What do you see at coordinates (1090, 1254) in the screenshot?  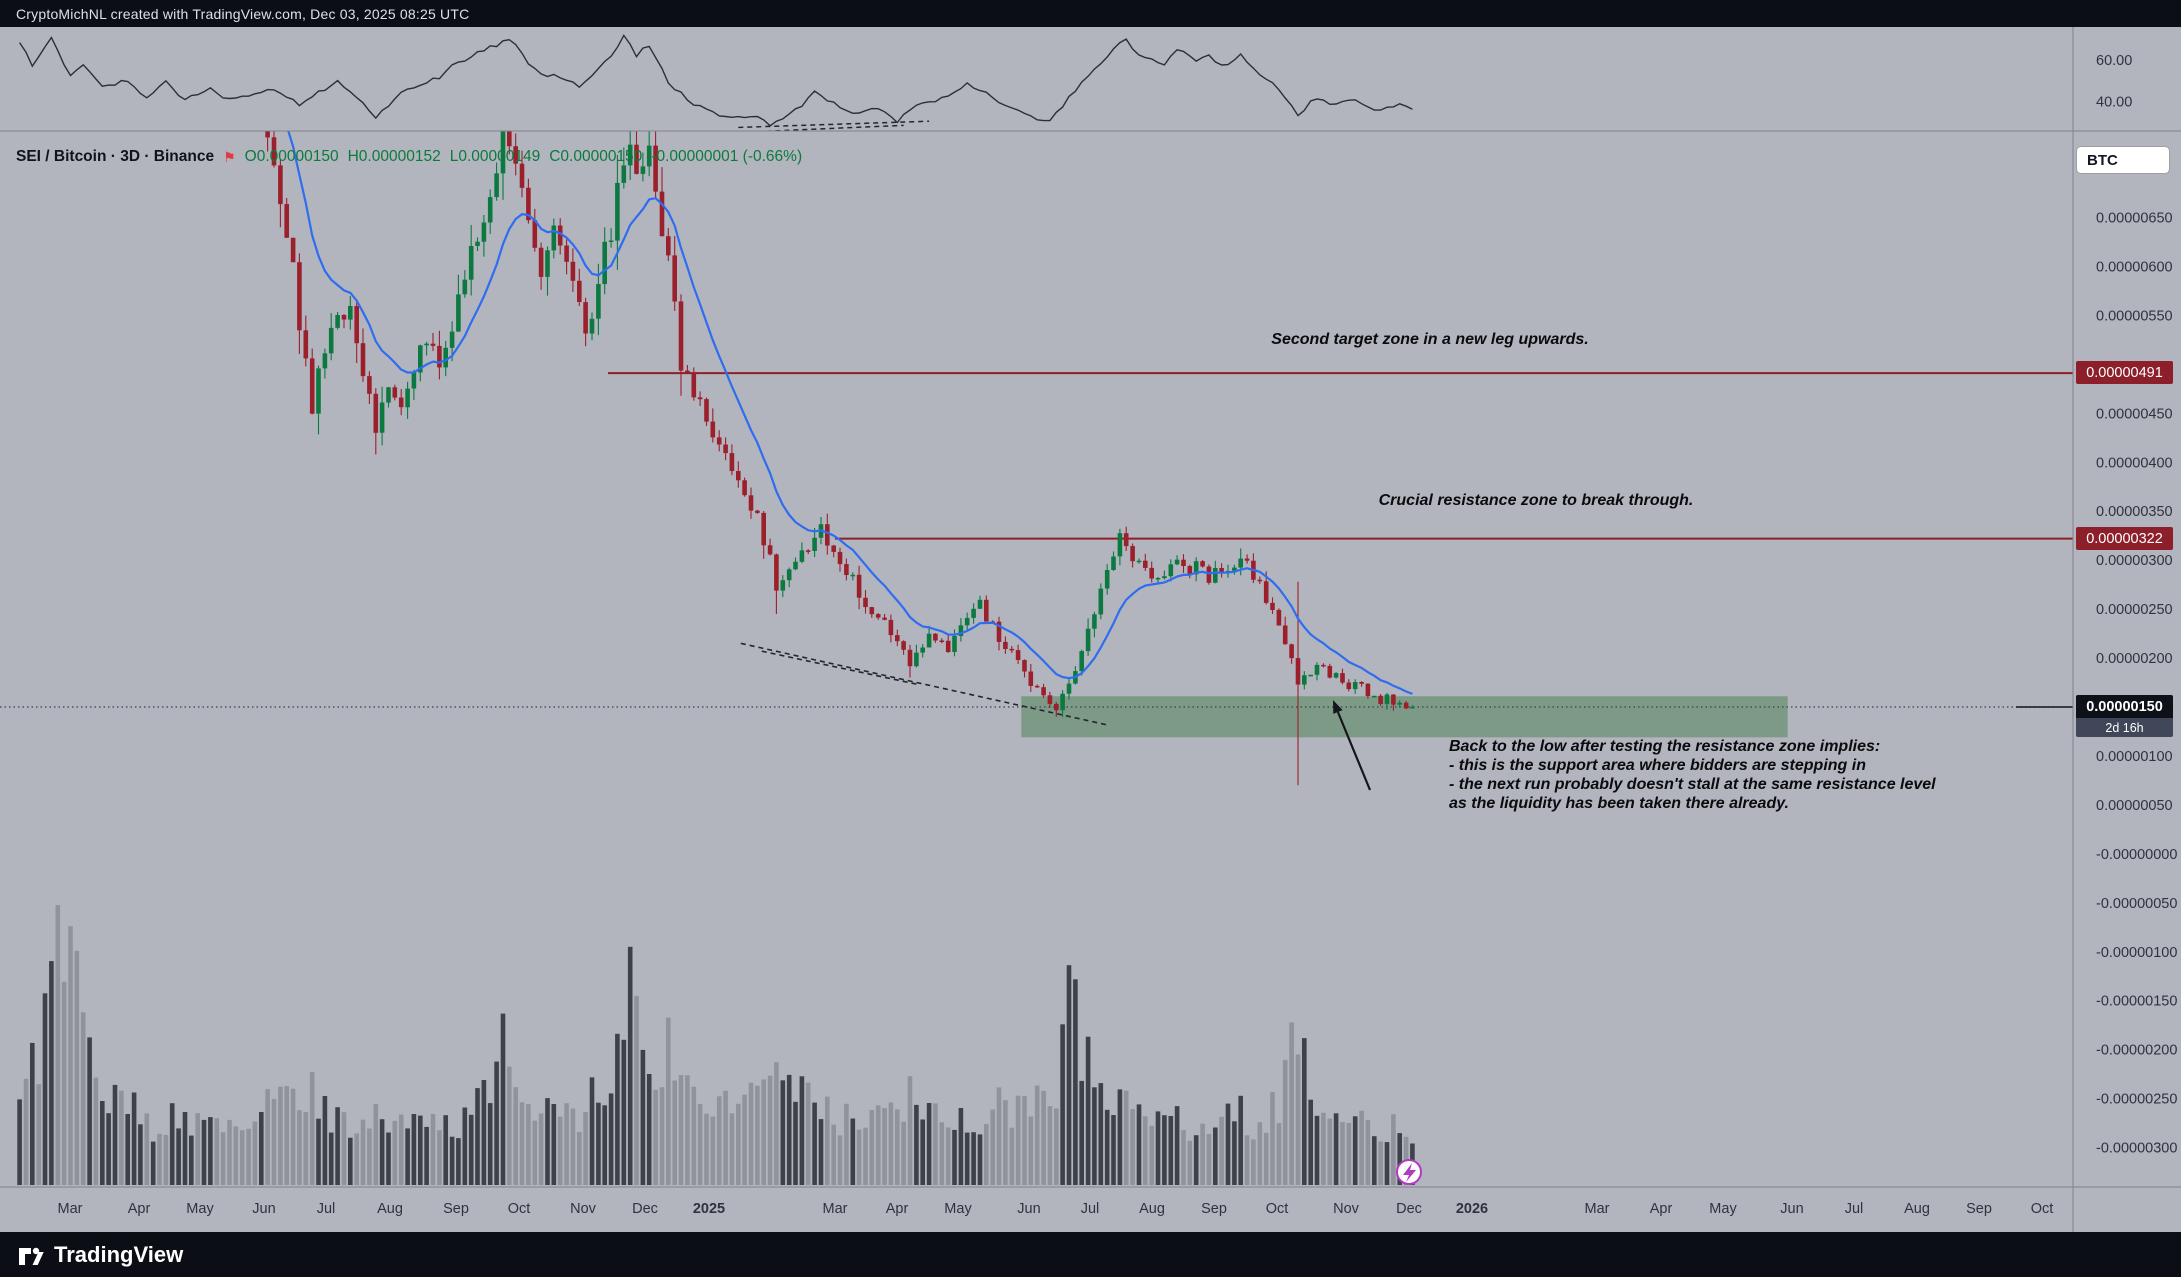 I see `bottom-bar: TradingView` at bounding box center [1090, 1254].